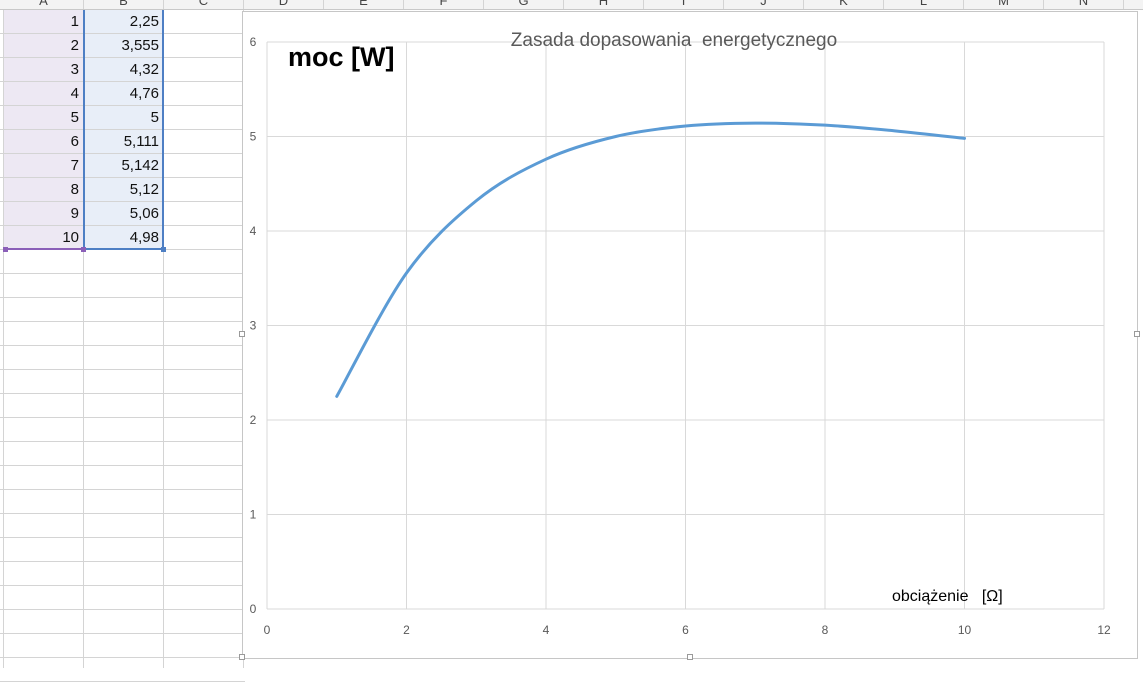 This screenshot has height=682, width=1143. Describe the element at coordinates (123, 93) in the screenshot. I see `cell-b4: 4,76` at that location.